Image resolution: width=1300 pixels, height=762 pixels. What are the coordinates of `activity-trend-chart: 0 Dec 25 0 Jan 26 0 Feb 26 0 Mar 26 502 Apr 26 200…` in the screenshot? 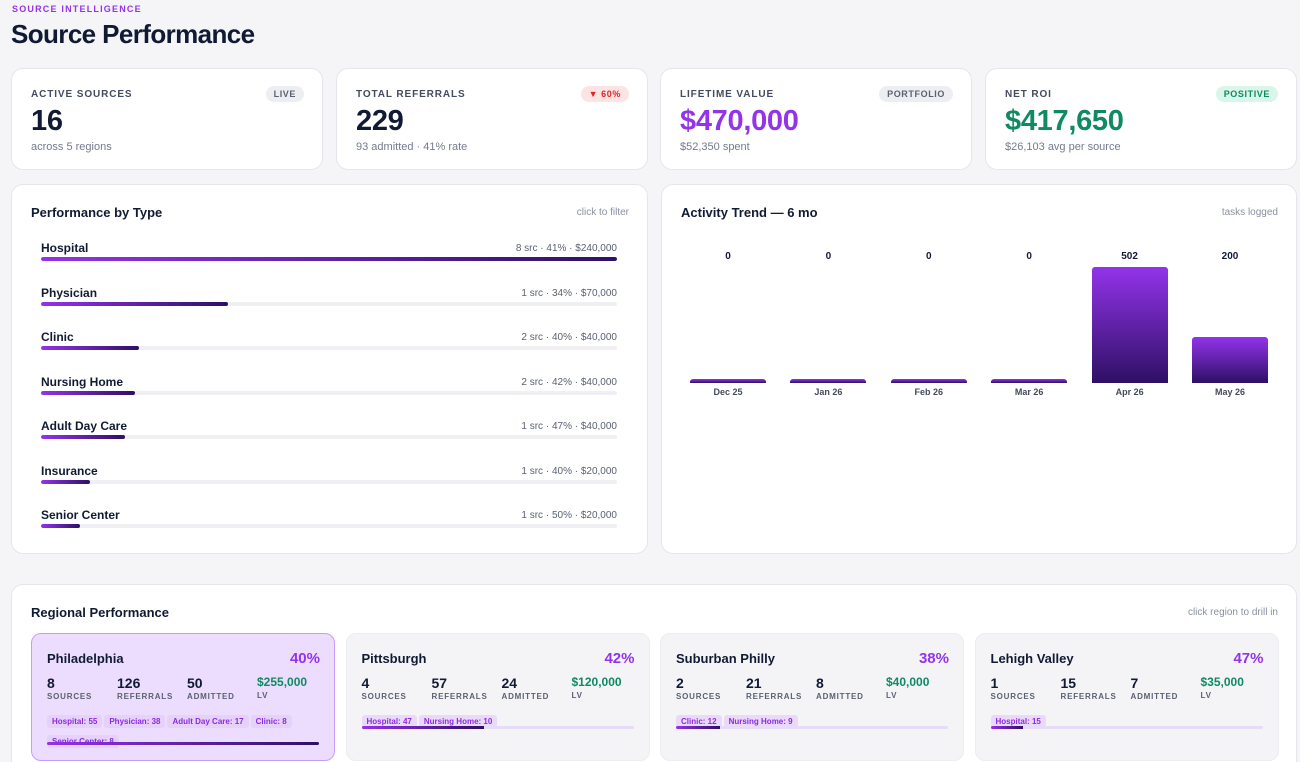 It's located at (980, 319).